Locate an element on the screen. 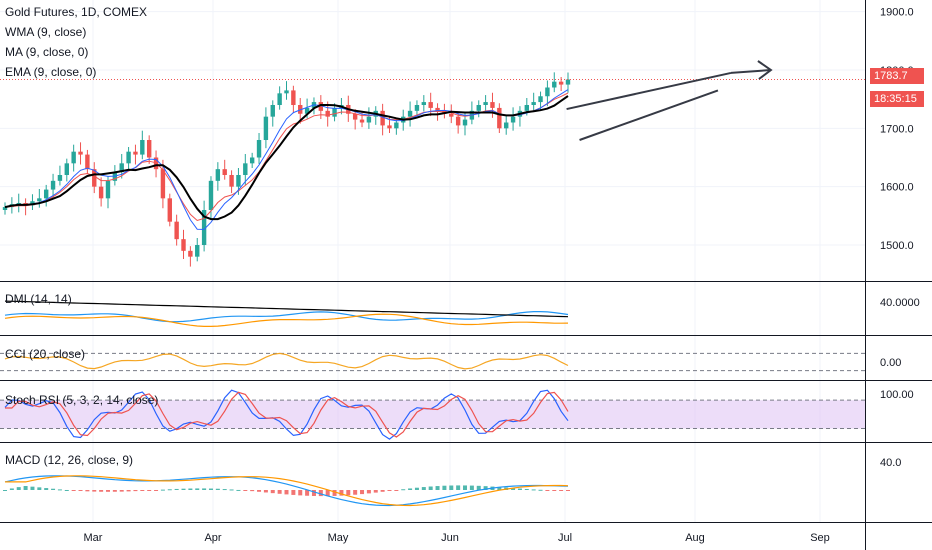 The image size is (932, 550). dmi-plus-line is located at coordinates (286, 317).